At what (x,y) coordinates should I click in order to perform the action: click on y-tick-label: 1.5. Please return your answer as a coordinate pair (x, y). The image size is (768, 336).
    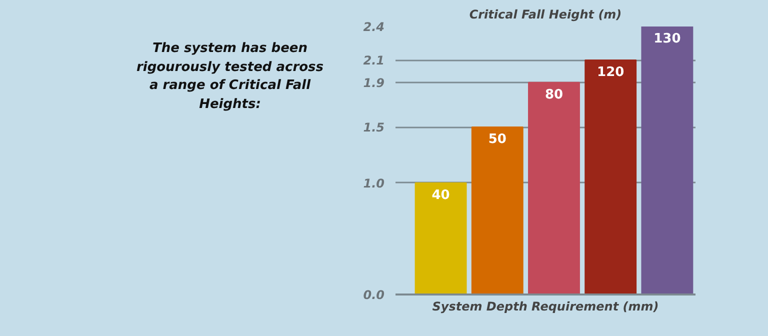
    Looking at the image, I should click on (374, 127).